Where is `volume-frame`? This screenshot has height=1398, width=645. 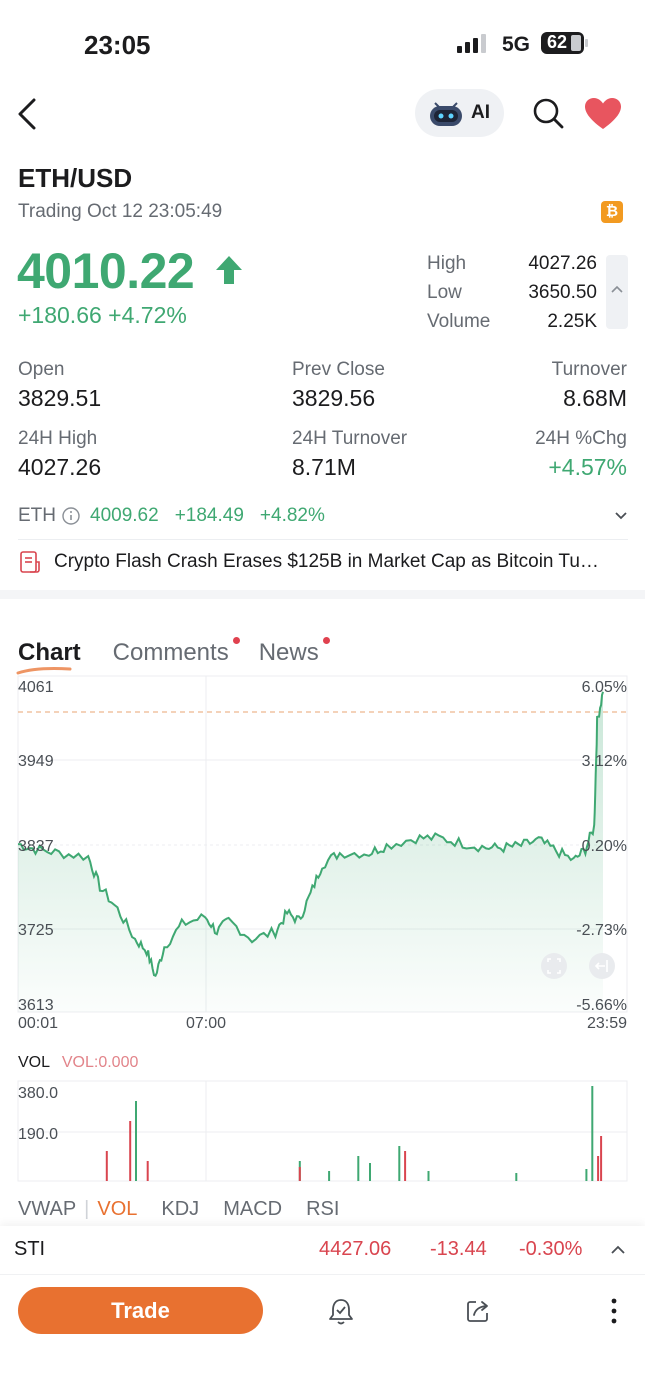 volume-frame is located at coordinates (322, 1131).